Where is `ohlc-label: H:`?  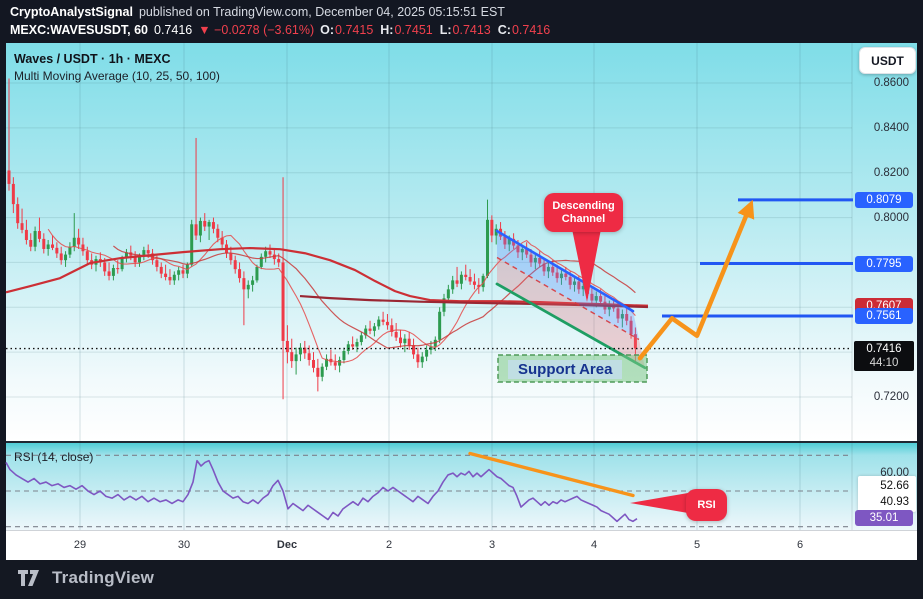 ohlc-label: H: is located at coordinates (387, 30).